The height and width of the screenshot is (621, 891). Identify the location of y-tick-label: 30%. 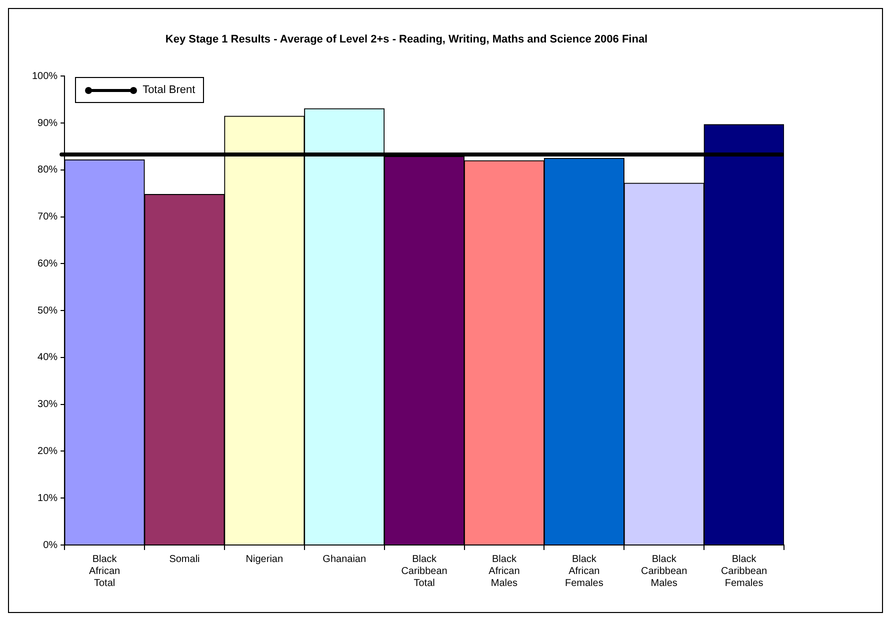
(48, 404).